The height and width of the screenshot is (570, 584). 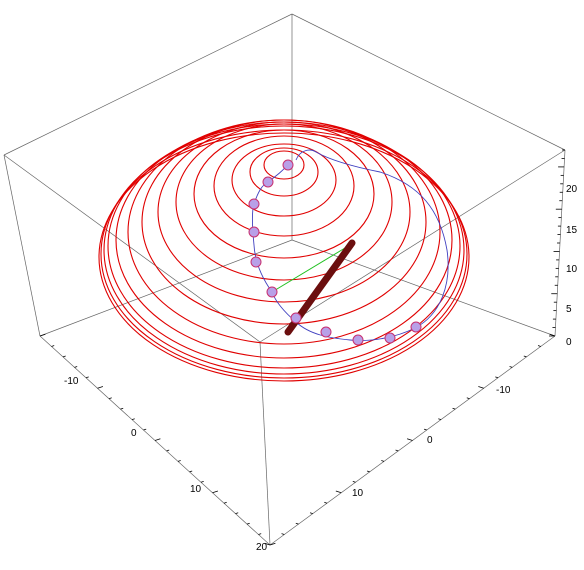 I want to click on z-tick-label: 0, so click(x=569, y=342).